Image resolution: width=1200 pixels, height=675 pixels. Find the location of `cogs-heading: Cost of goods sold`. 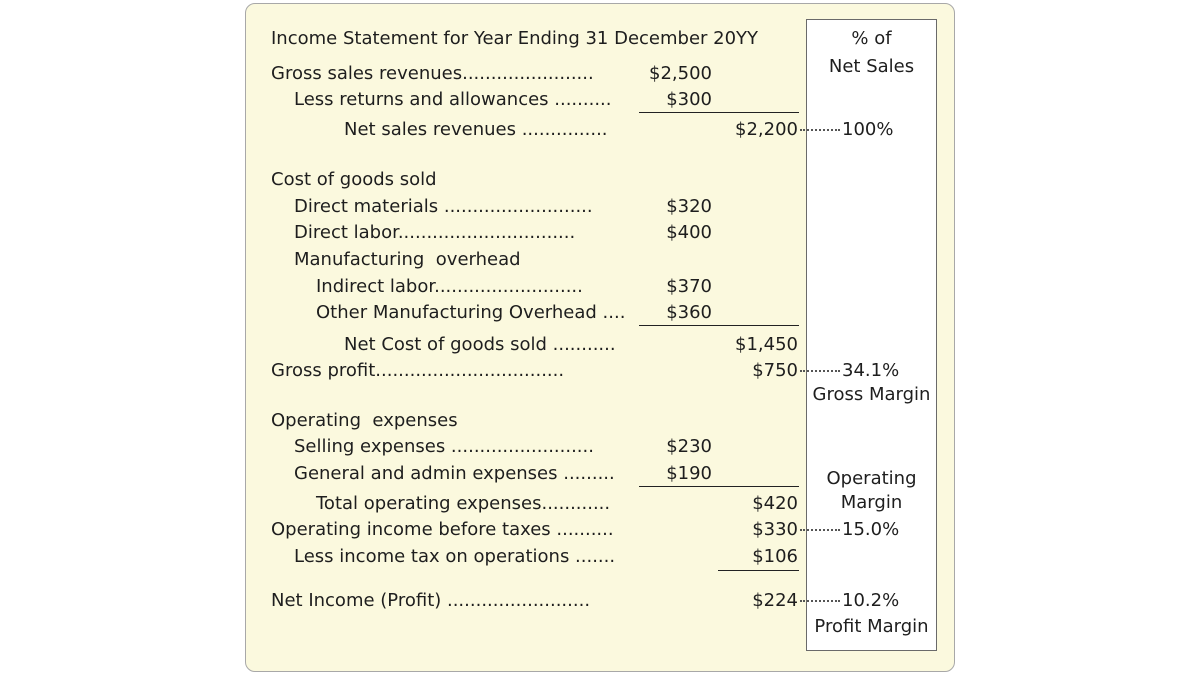

cogs-heading: Cost of goods sold is located at coordinates (354, 179).